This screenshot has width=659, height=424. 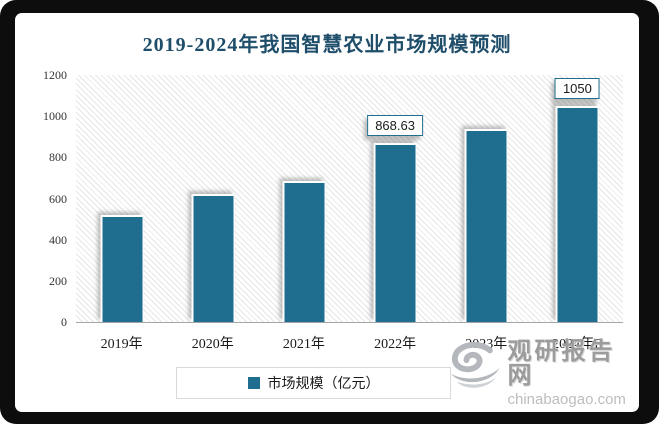 What do you see at coordinates (45, 198) in the screenshot?
I see `y-axis: 0 200 400 600 800 1000 1200` at bounding box center [45, 198].